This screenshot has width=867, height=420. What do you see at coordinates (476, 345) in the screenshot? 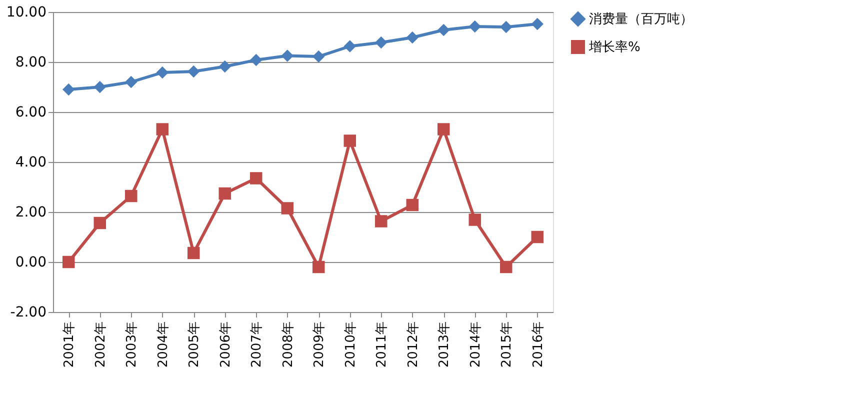
I see `x-tick-label: 2014年` at bounding box center [476, 345].